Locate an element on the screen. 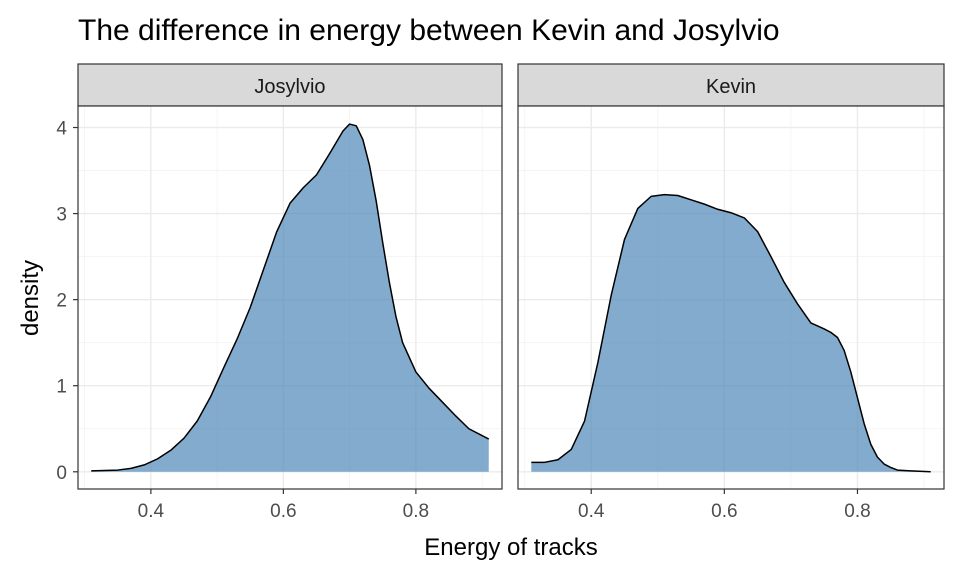 The width and height of the screenshot is (960, 576). x-axis-kevin: 0.4 0.6 0.8 is located at coordinates (724, 505).